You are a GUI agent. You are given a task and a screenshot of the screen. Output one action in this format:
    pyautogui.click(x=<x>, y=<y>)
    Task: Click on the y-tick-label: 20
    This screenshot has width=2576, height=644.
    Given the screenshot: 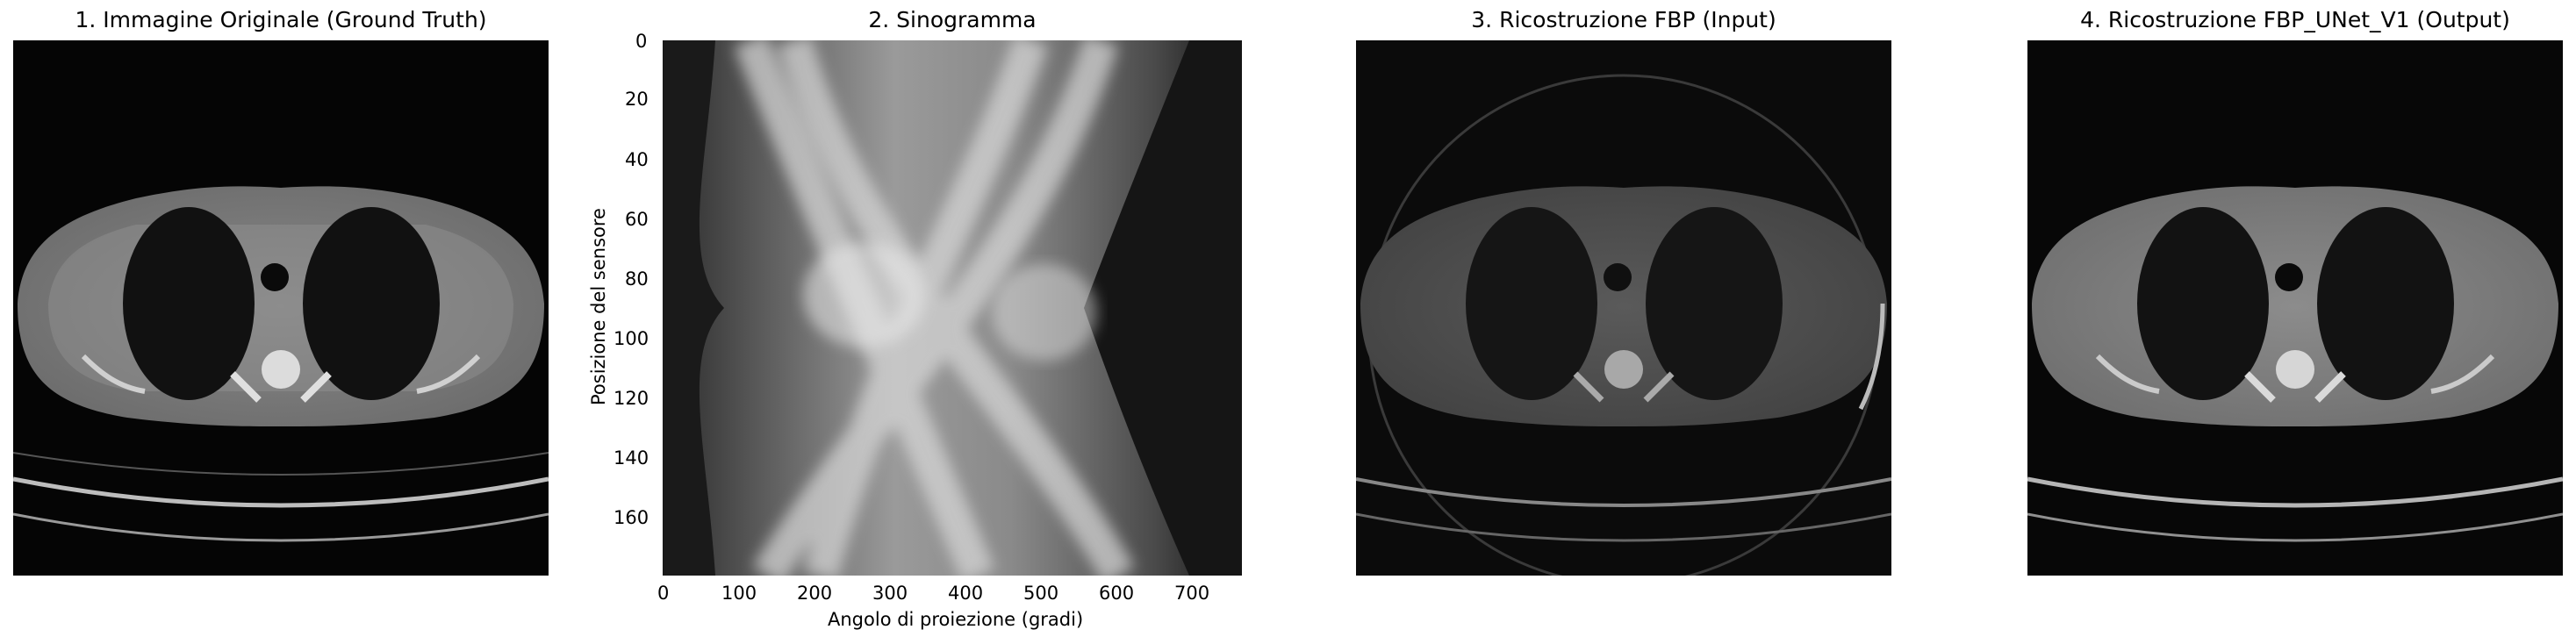 What is the action you would take?
    pyautogui.click(x=637, y=99)
    